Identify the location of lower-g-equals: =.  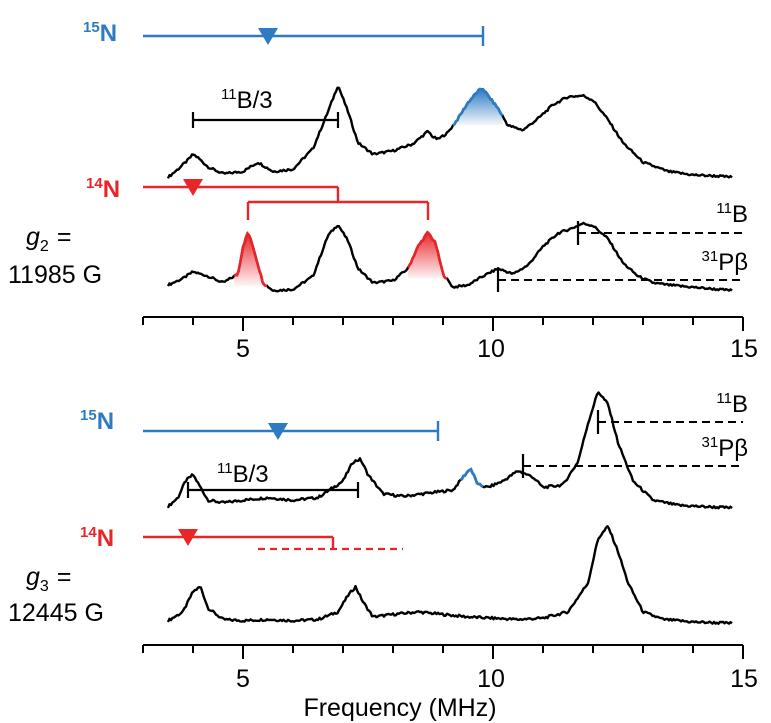
(64, 577).